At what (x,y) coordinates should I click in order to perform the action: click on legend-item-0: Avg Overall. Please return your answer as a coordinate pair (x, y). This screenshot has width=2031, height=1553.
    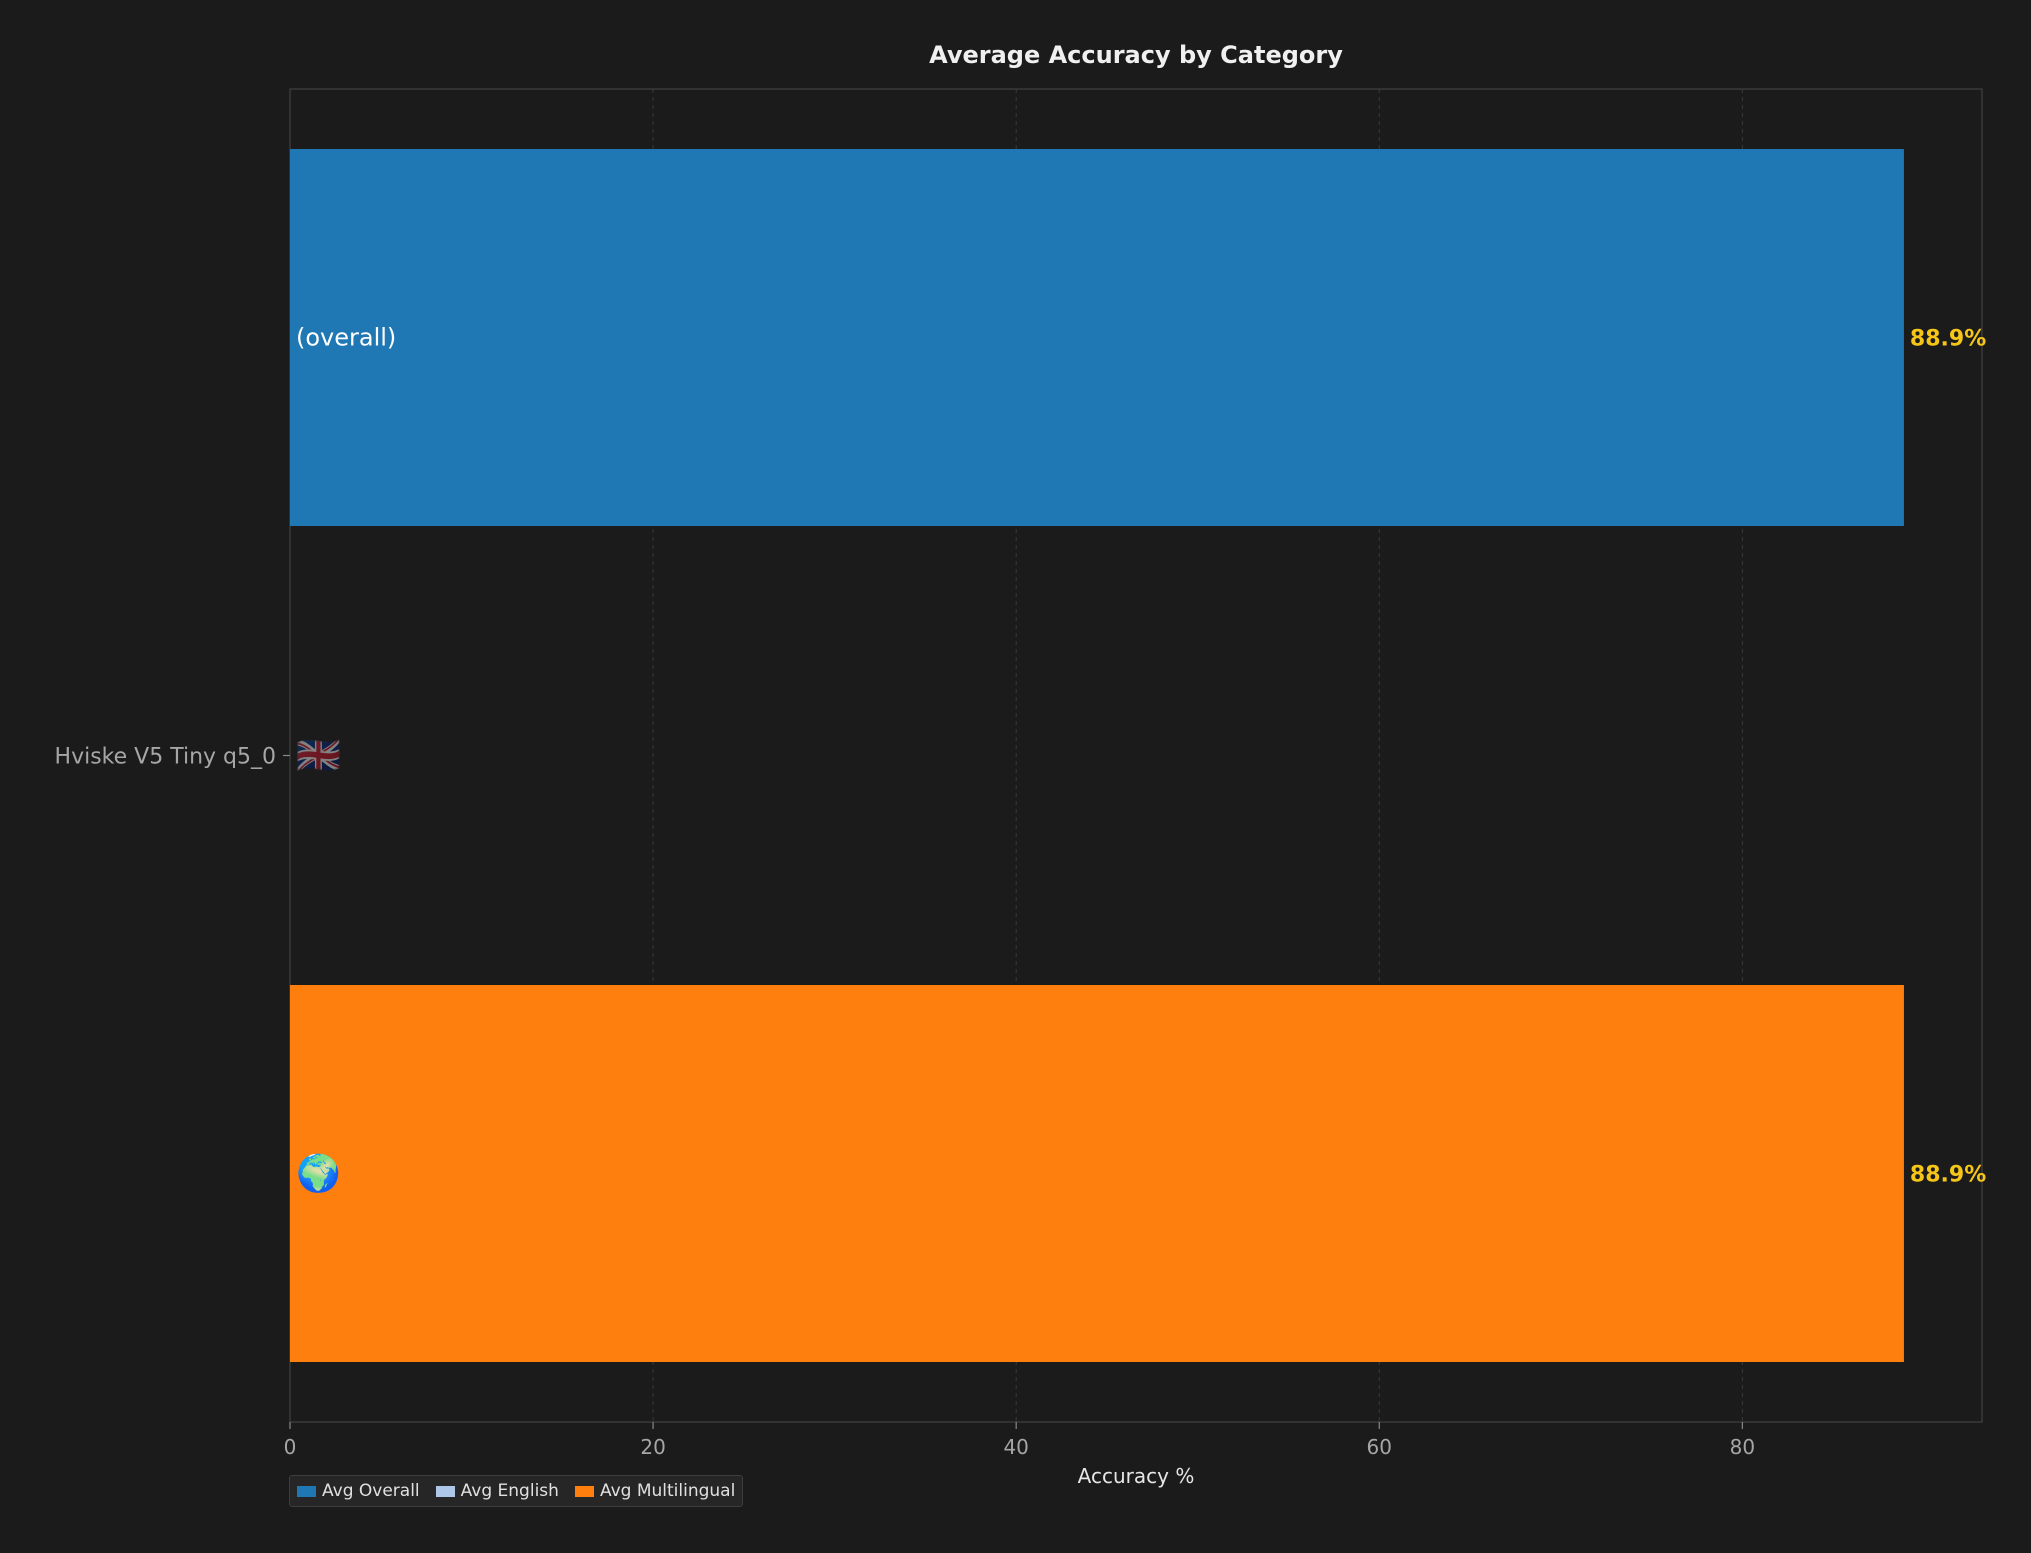
    Looking at the image, I should click on (358, 1491).